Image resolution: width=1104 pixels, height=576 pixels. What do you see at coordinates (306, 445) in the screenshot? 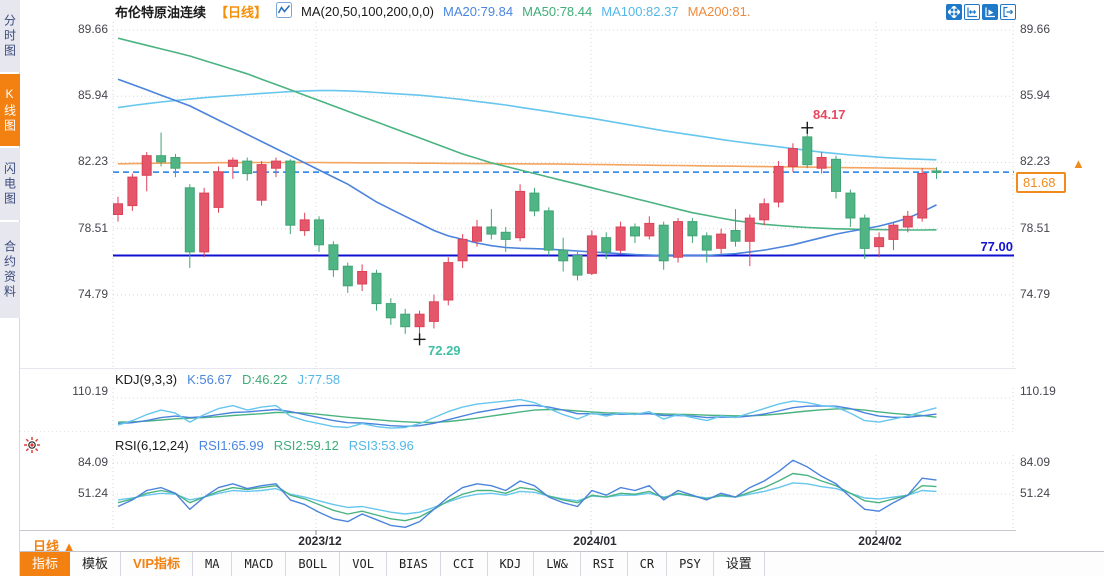
I see `rsi2-value: RSI2:59.12` at bounding box center [306, 445].